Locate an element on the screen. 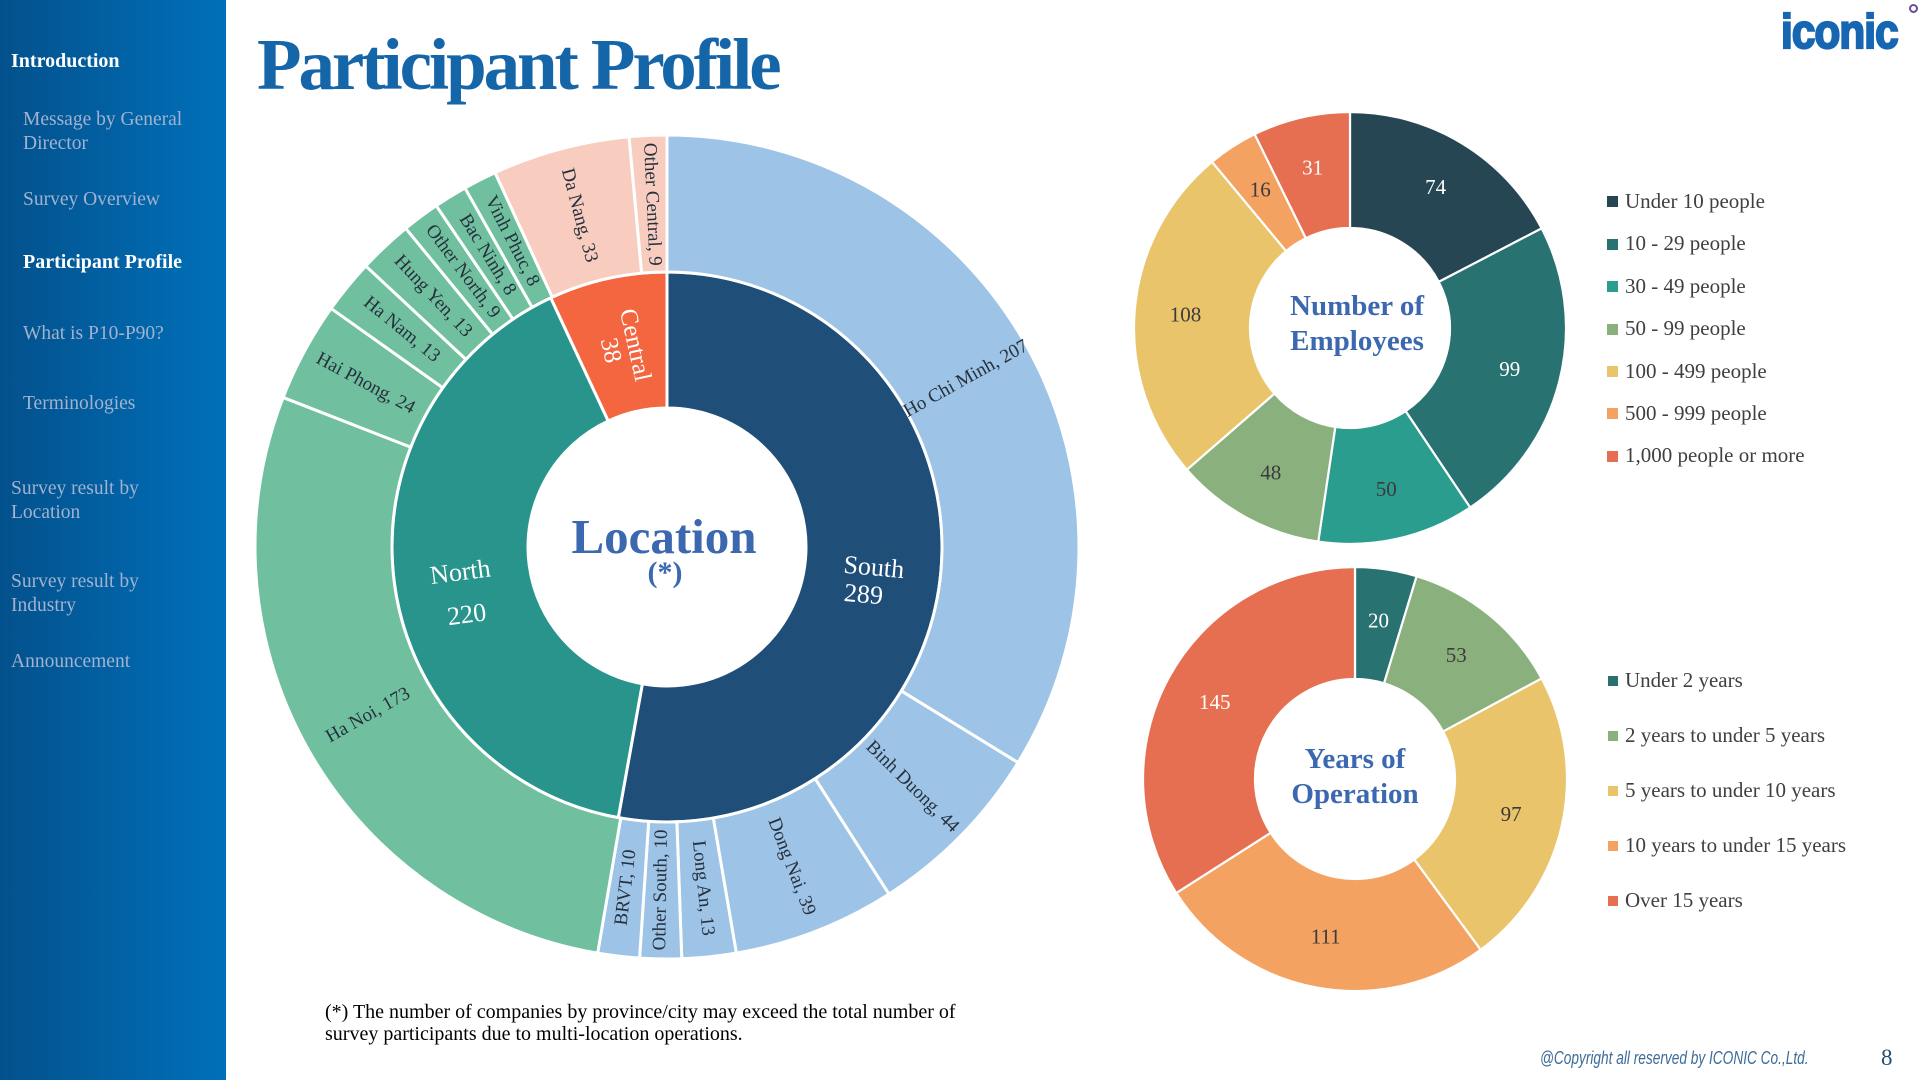 The height and width of the screenshot is (1080, 1920). svg-text: South is located at coordinates (873, 567).